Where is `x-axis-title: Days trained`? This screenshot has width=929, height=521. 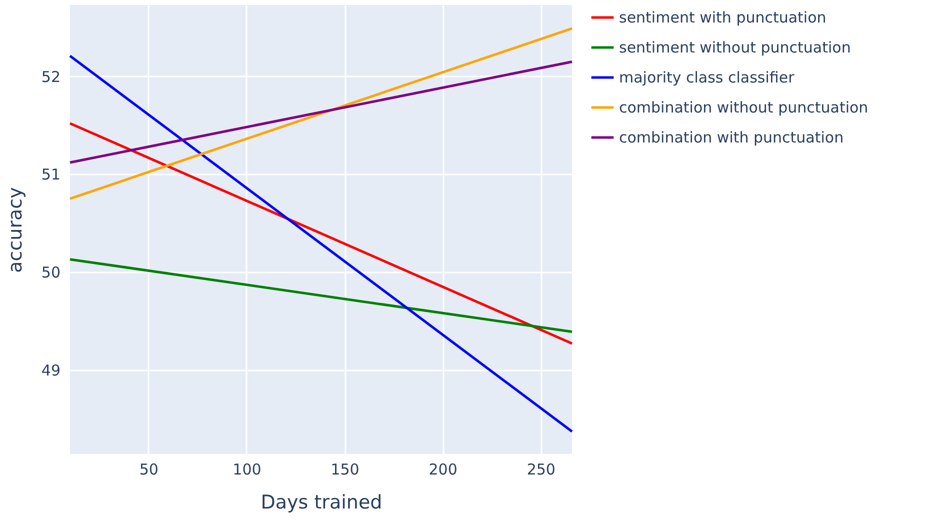
x-axis-title: Days trained is located at coordinates (321, 503).